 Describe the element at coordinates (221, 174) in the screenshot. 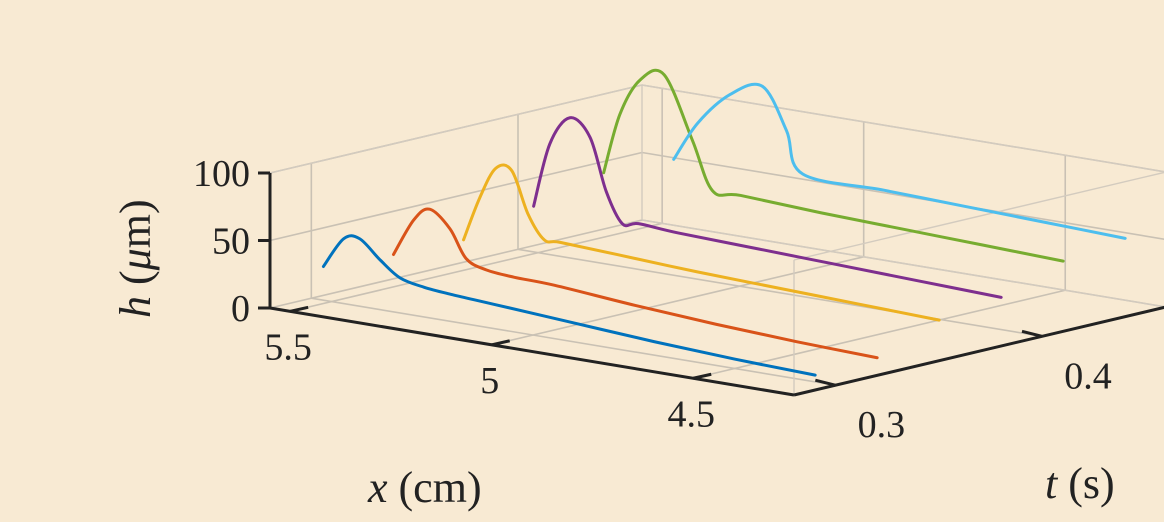

I see `h-tick-label: 100` at that location.